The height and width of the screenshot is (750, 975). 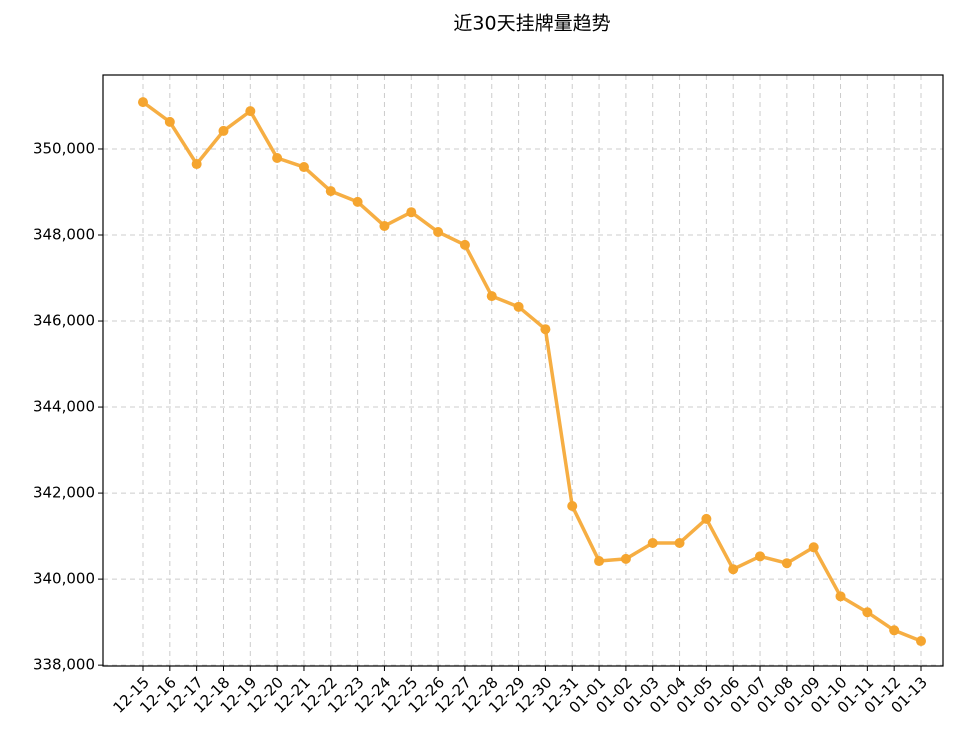 I want to click on y-tick-label: 348,000, so click(x=64, y=235).